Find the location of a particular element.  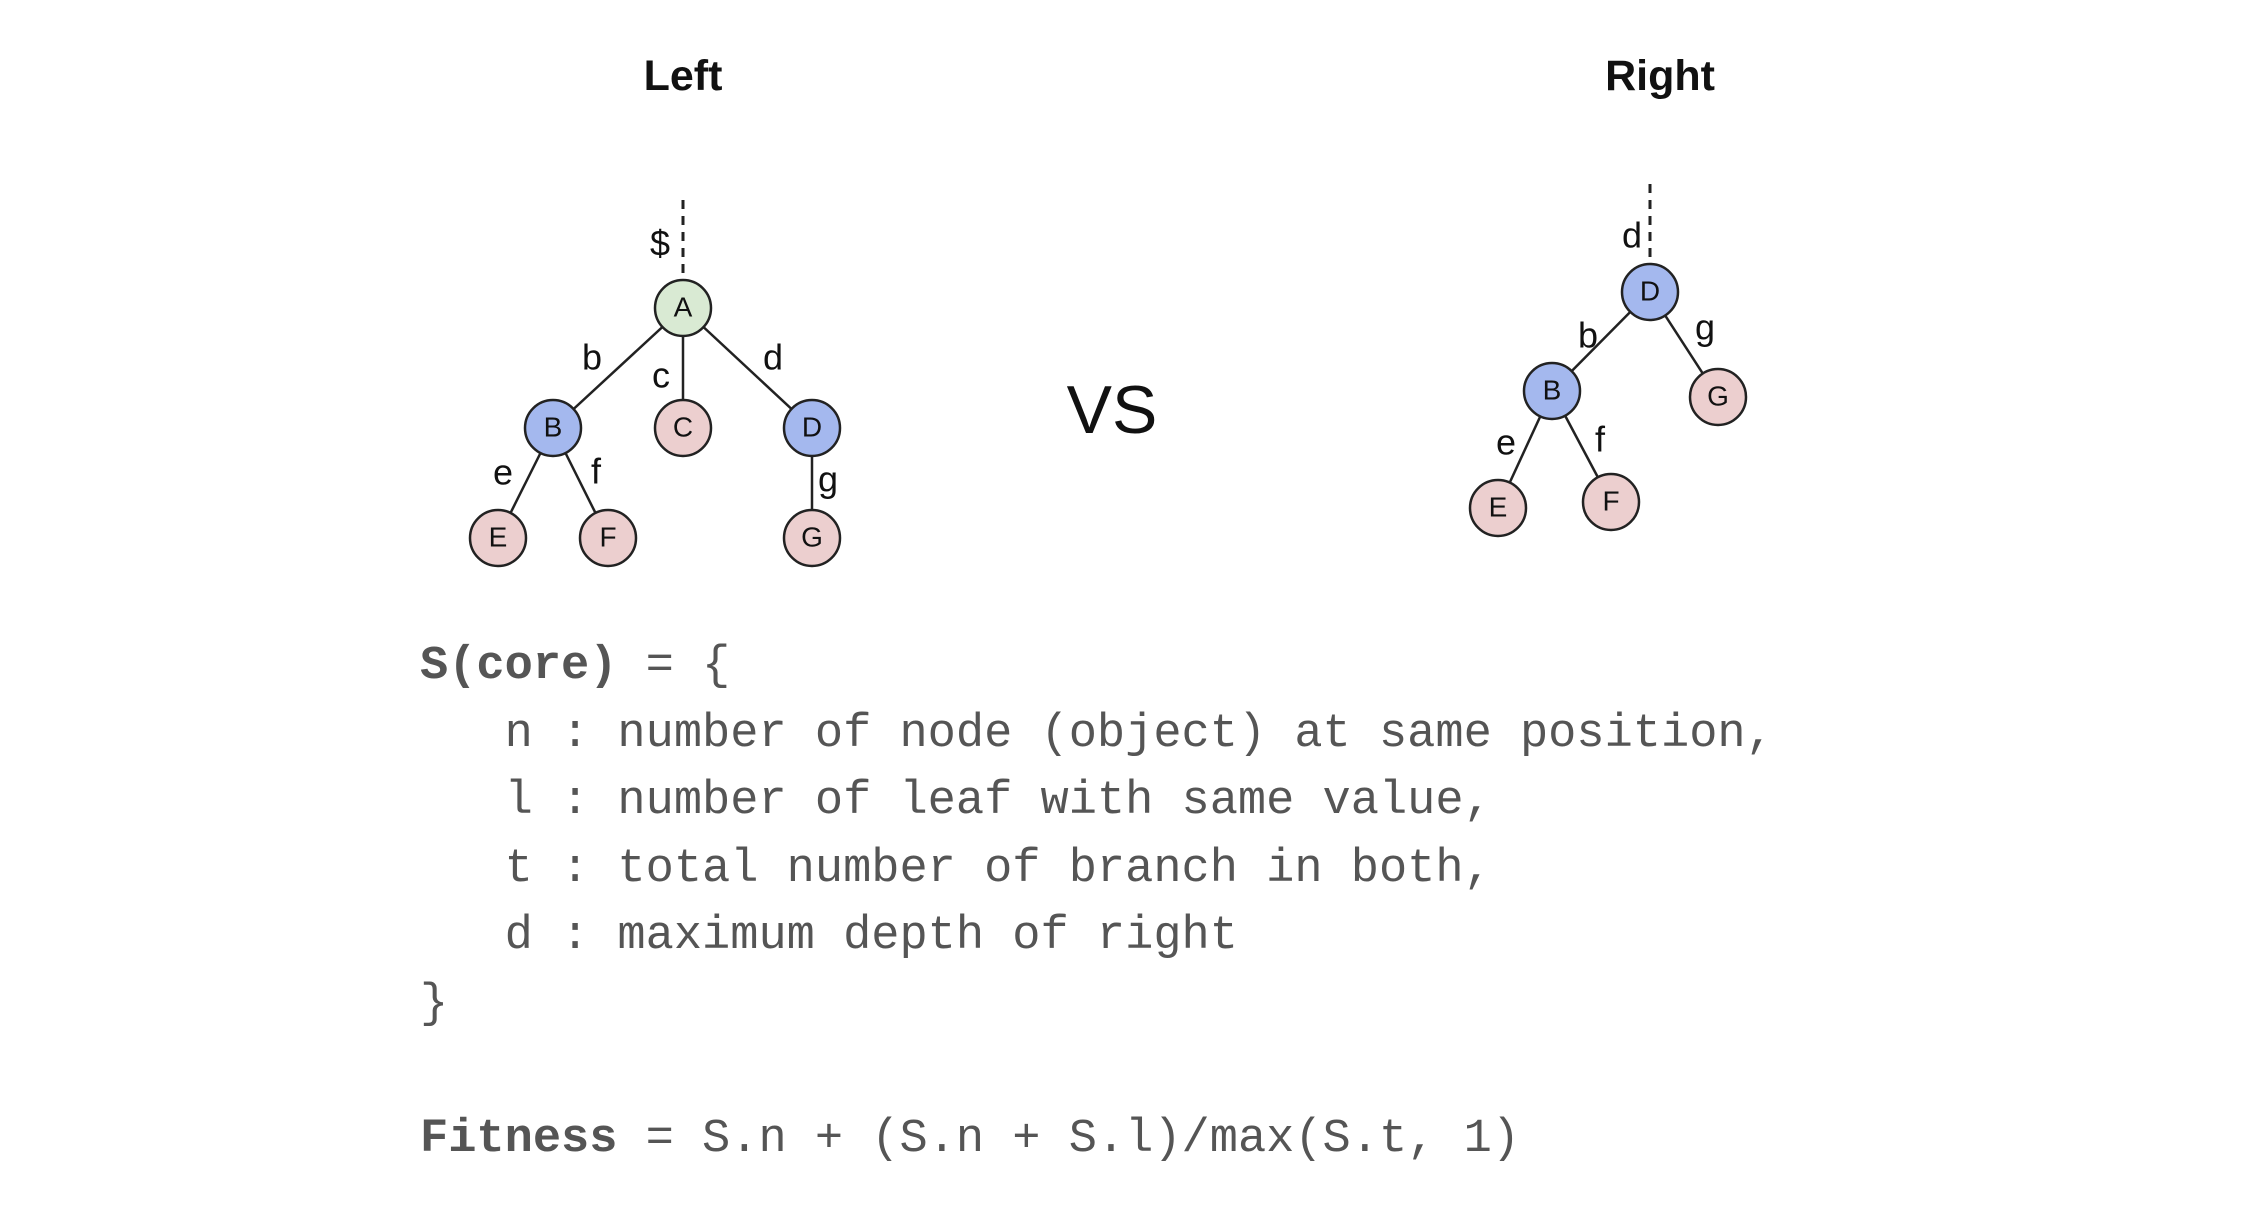

left-node-label-D: D is located at coordinates (812, 426).